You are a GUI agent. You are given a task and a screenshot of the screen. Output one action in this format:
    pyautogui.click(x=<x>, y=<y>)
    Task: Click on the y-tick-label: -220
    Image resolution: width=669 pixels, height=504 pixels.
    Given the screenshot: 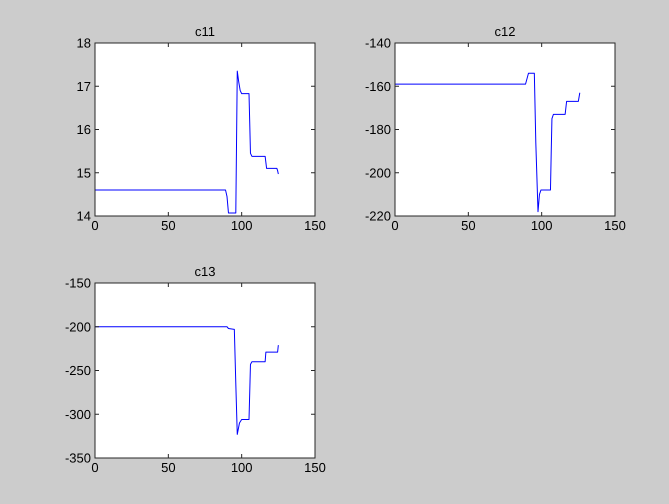 What is the action you would take?
    pyautogui.click(x=377, y=216)
    